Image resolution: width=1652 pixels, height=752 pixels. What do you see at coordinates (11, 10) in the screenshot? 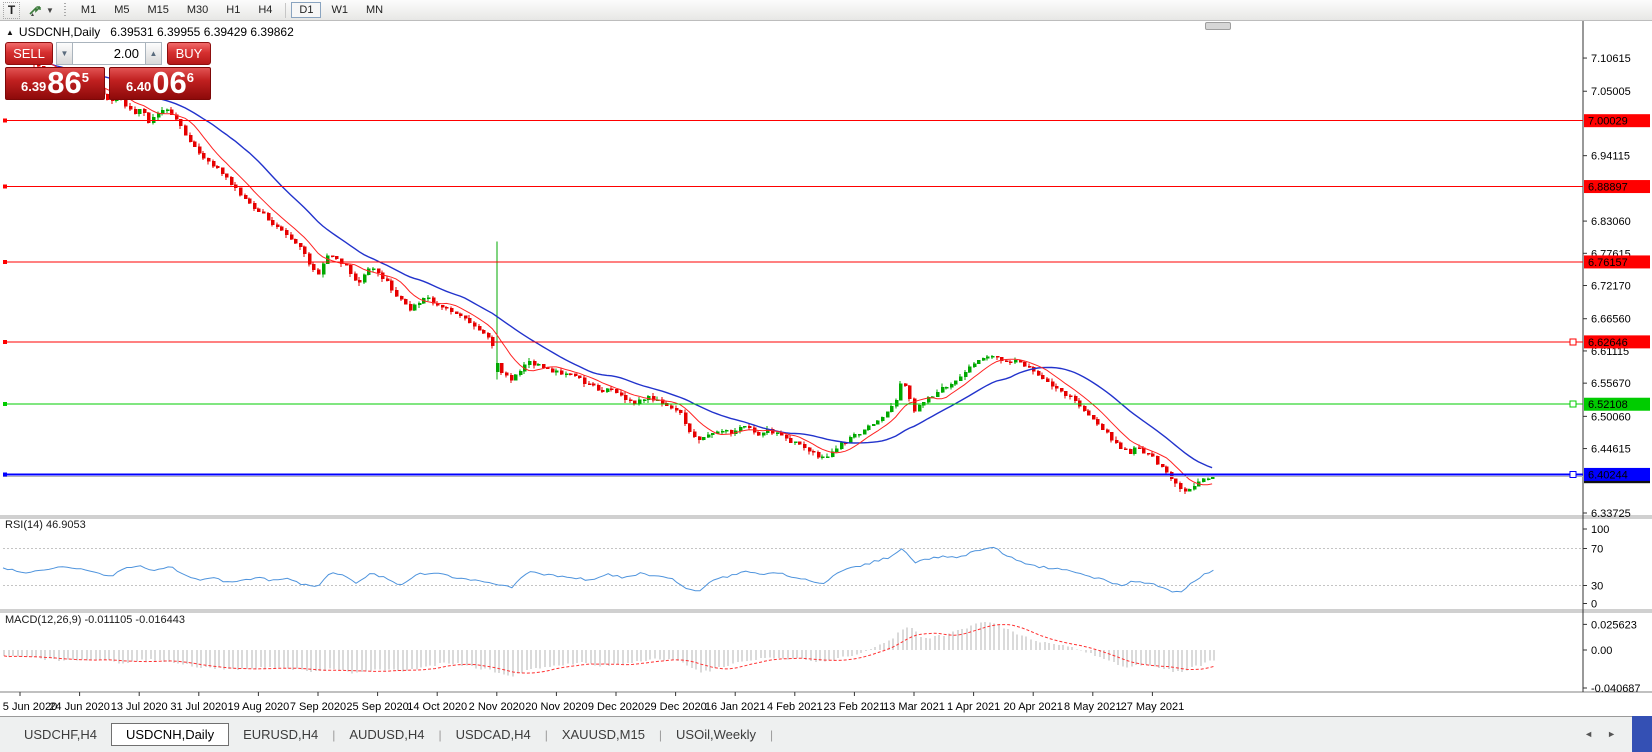
I see `text-tool-button: T` at bounding box center [11, 10].